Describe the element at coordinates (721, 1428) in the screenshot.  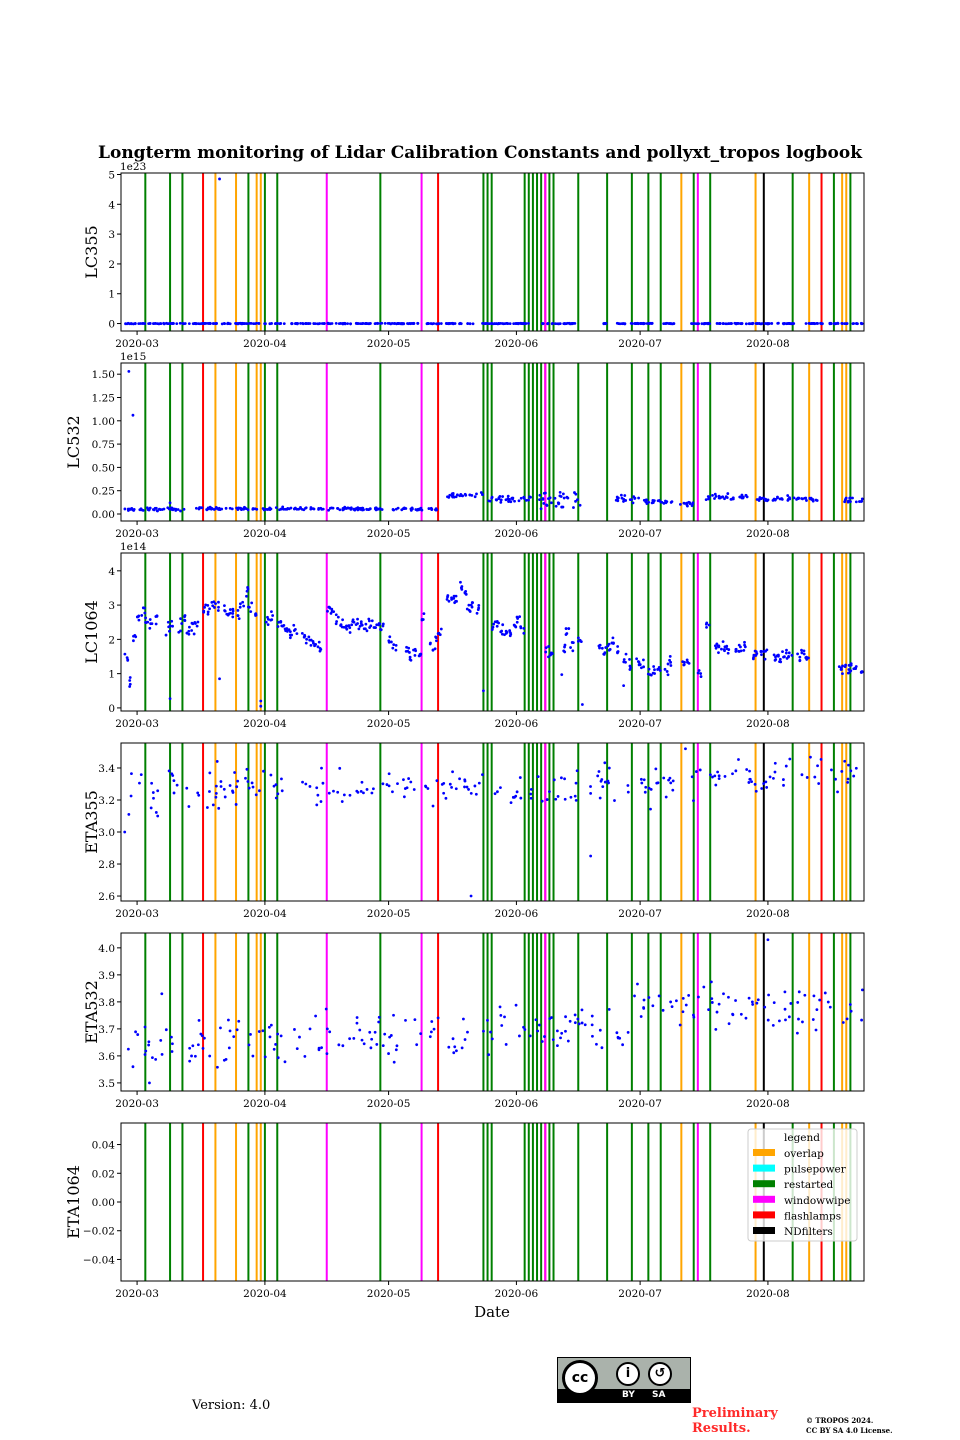
I see `preliminary-line-2: Results.` at that location.